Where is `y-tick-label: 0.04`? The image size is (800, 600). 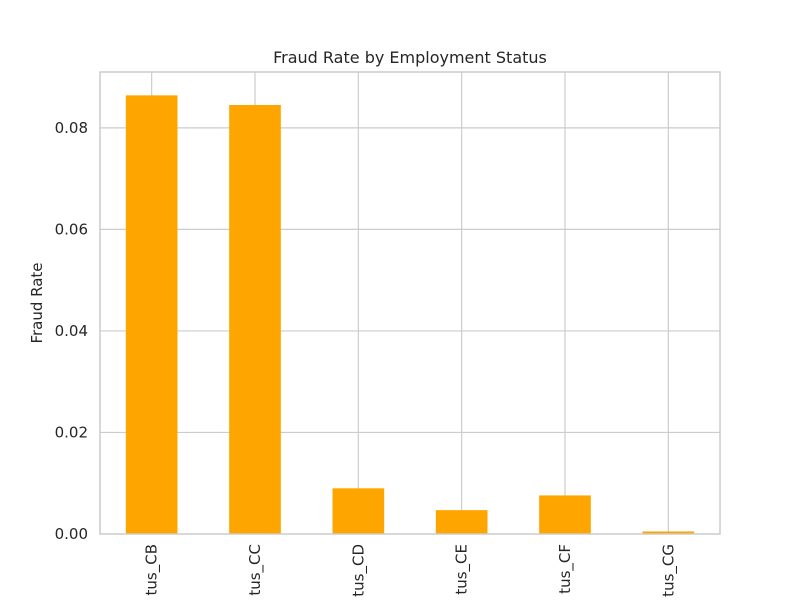 y-tick-label: 0.04 is located at coordinates (71, 331).